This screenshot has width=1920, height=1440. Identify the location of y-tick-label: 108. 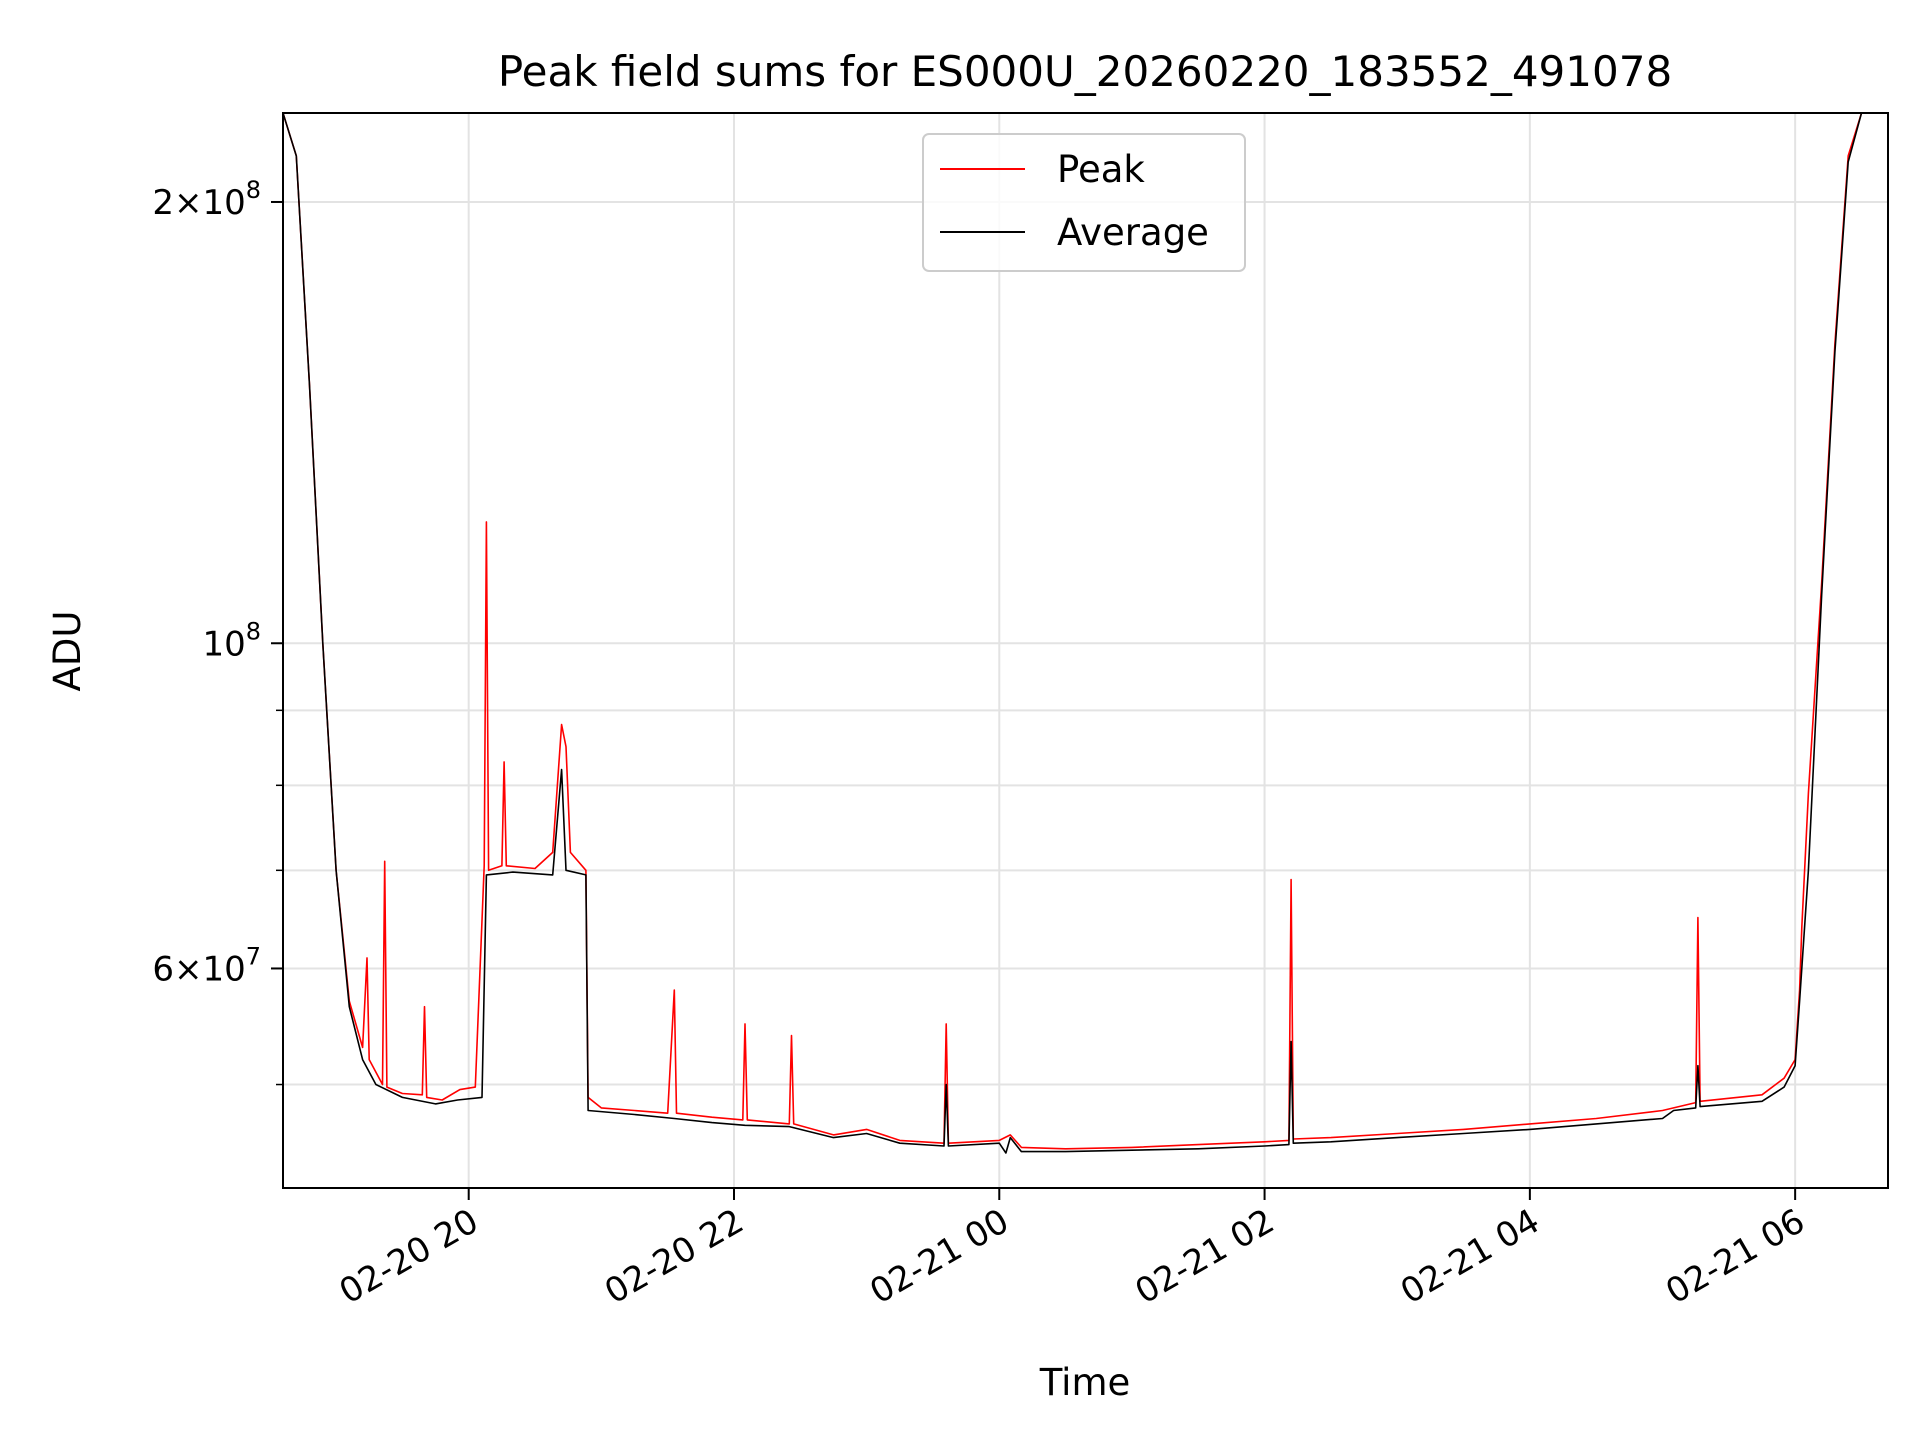
(231, 640).